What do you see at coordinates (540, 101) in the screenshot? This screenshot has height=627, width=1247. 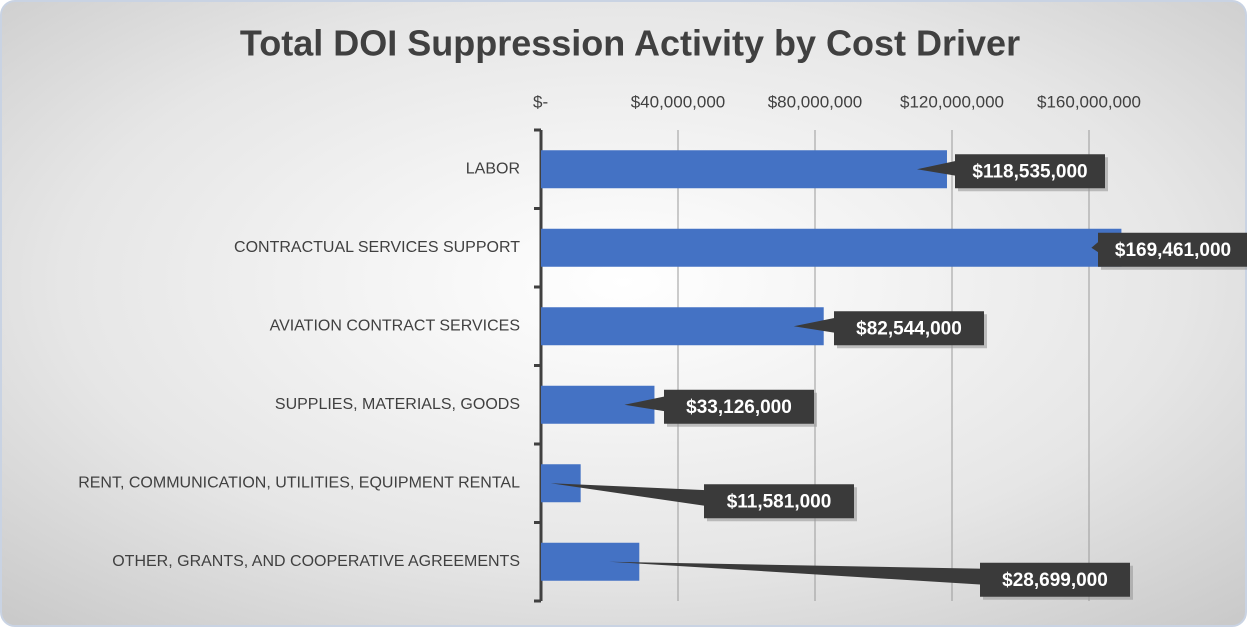 I see `x-tick-label: $-` at bounding box center [540, 101].